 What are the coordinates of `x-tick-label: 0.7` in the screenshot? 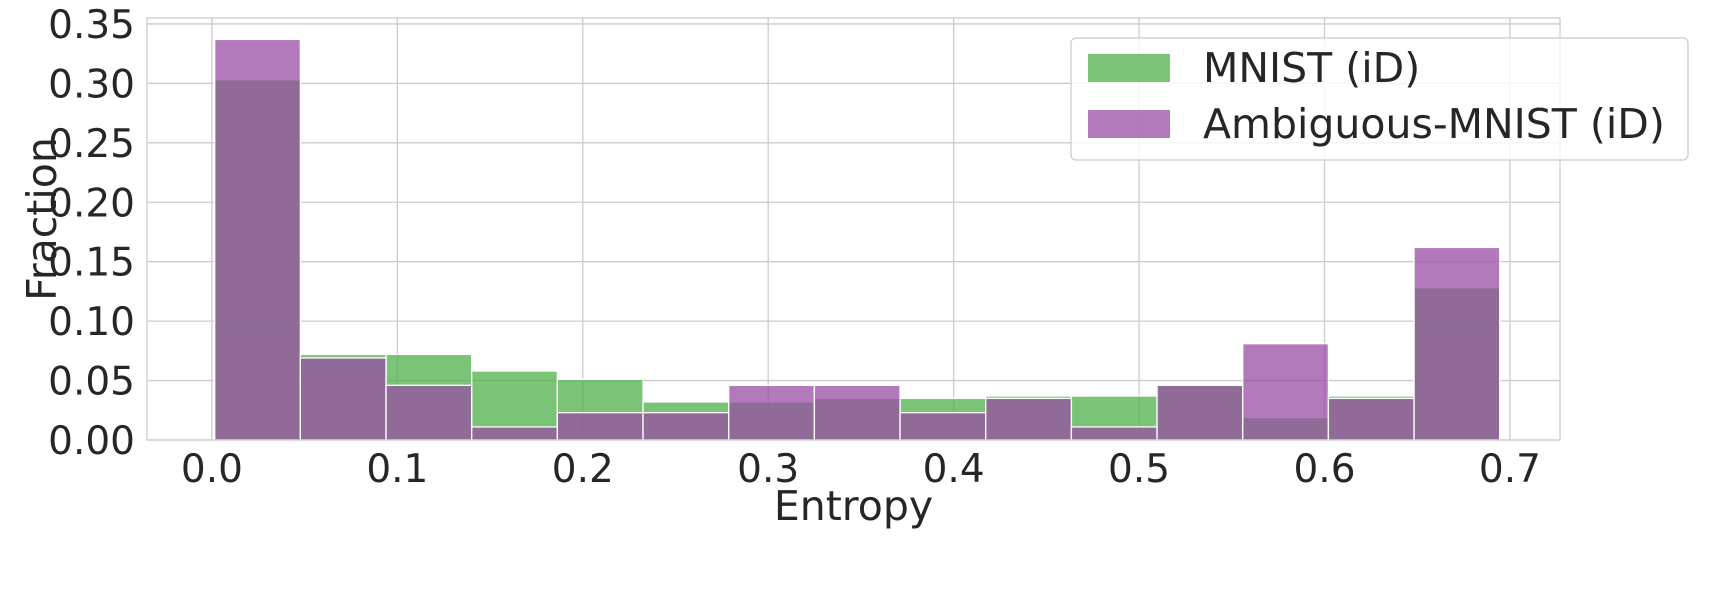 It's located at (1510, 469).